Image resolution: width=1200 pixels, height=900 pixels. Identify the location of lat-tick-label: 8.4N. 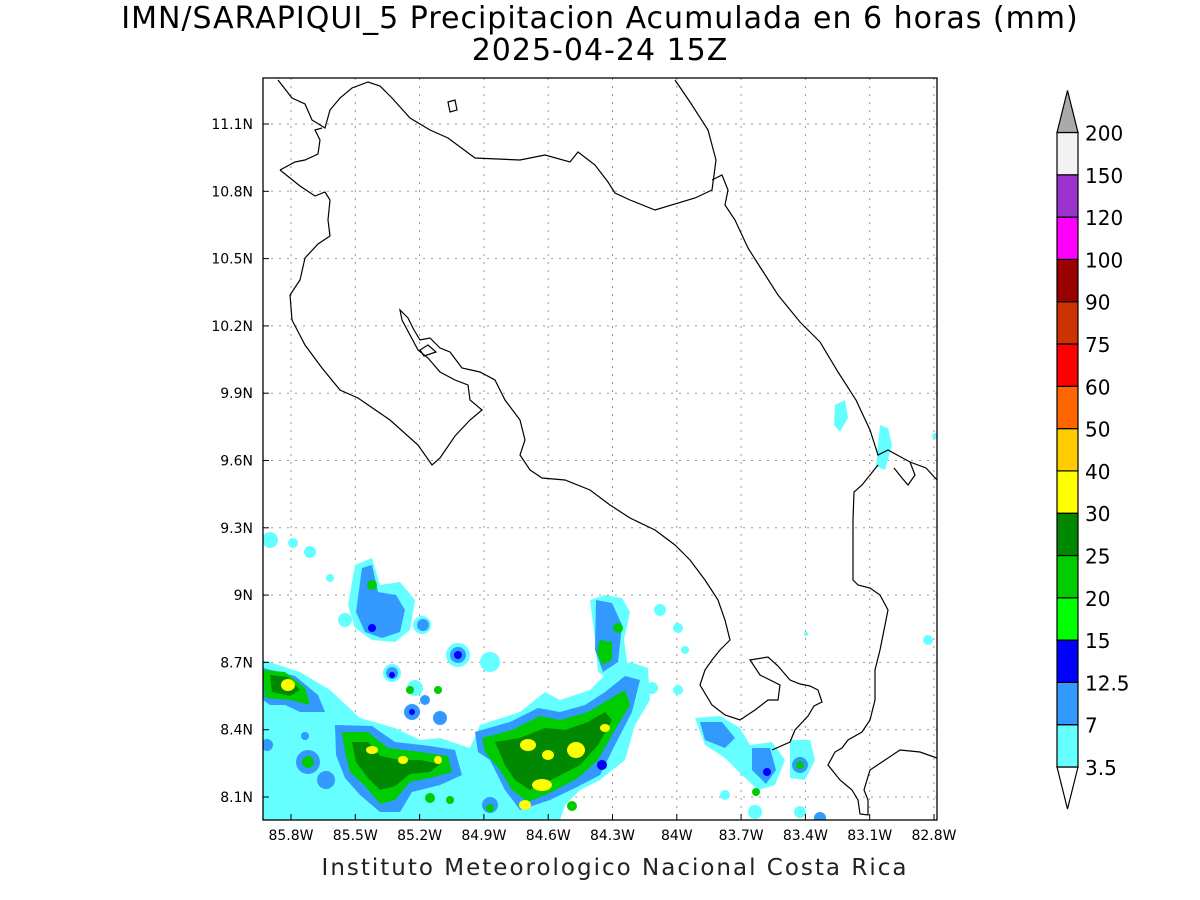
(236, 731).